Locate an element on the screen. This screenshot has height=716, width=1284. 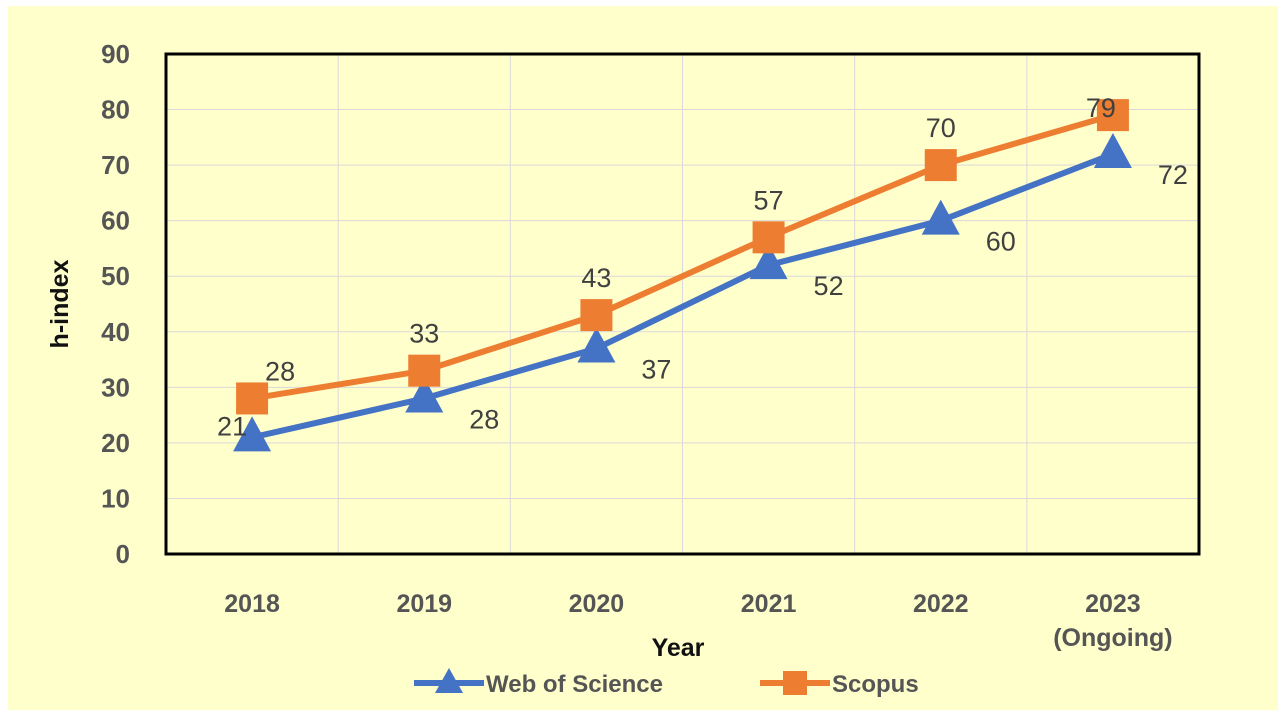
x-tick-label: 2022 is located at coordinates (941, 604).